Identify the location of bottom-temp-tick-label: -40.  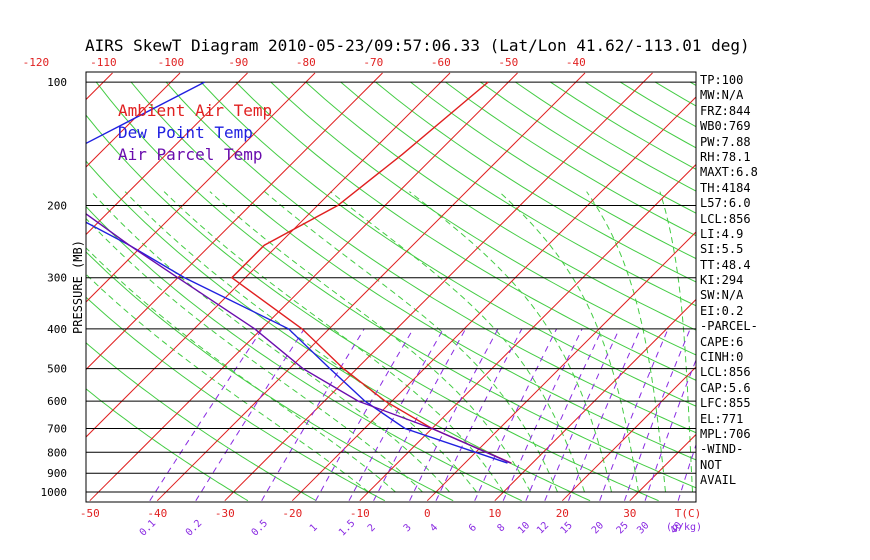
(157, 513).